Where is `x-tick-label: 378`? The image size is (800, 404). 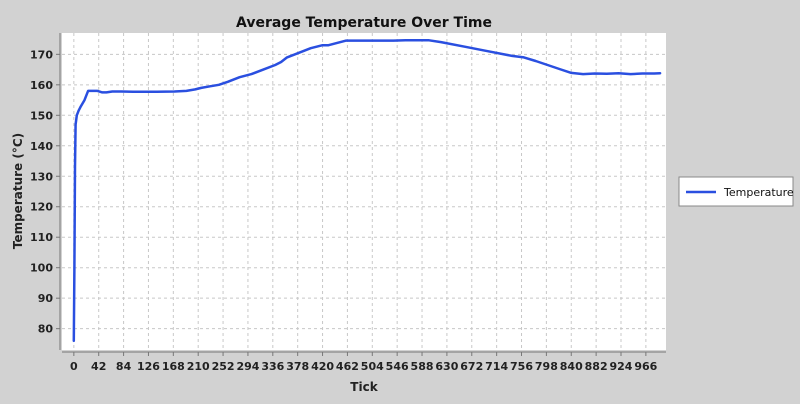 x-tick-label: 378 is located at coordinates (297, 366).